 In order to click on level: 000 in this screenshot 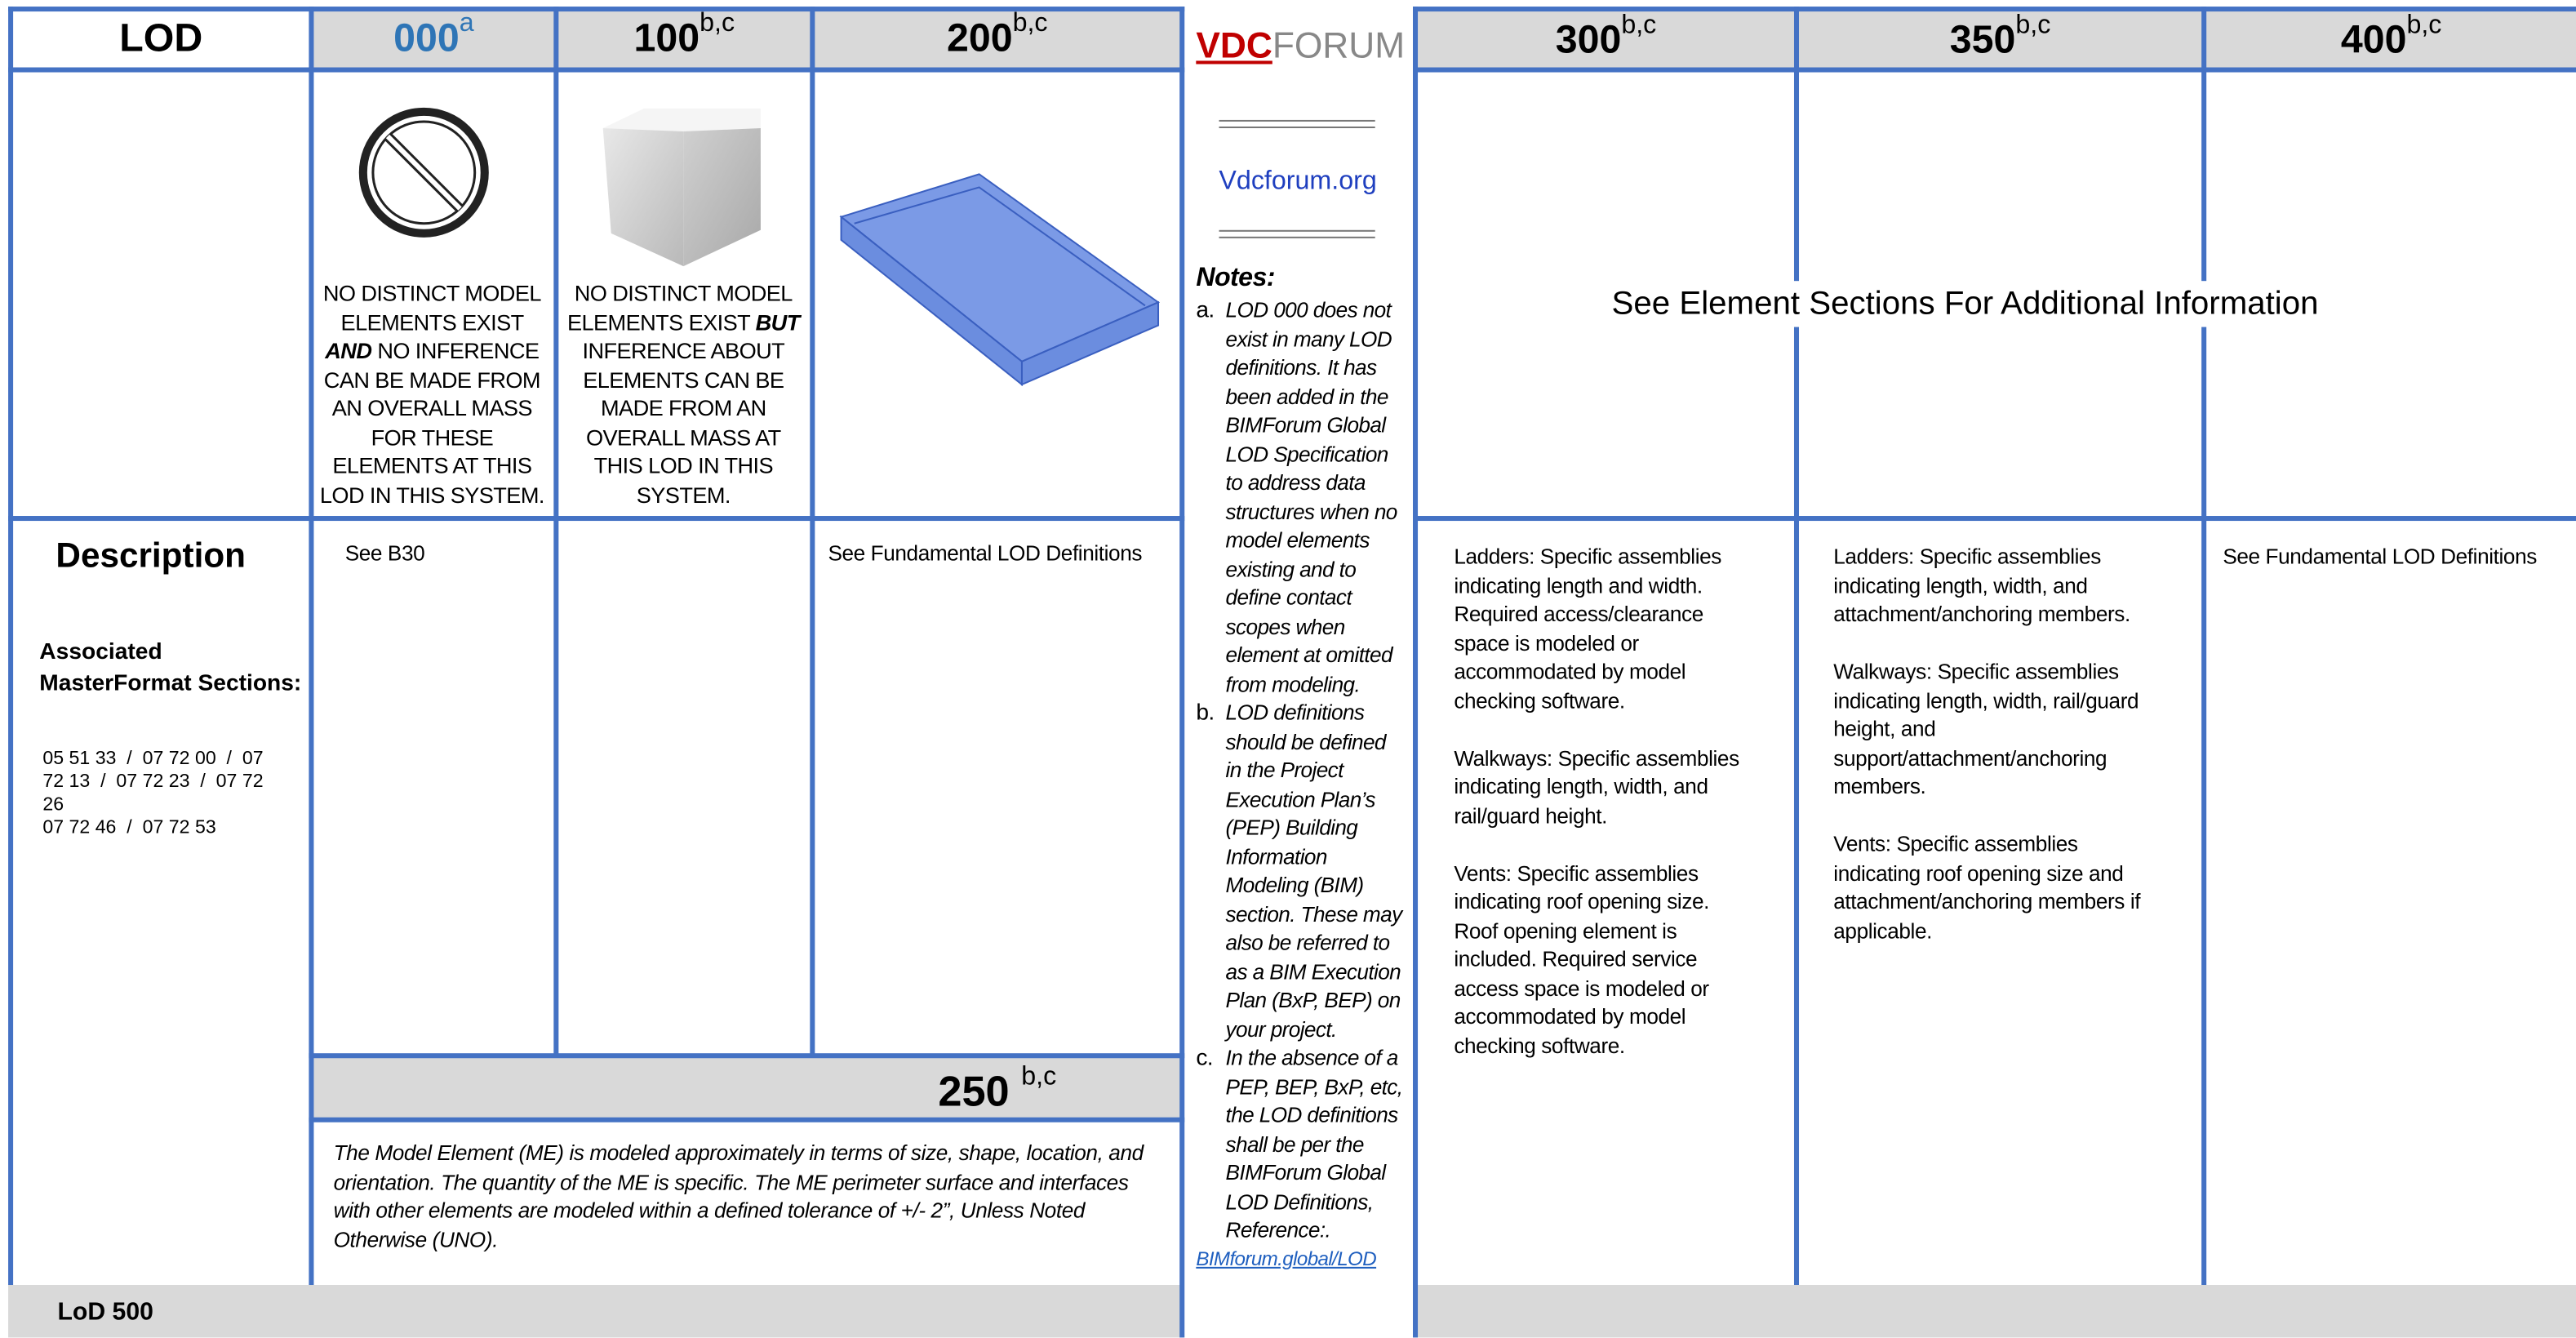, I will do `click(426, 38)`.